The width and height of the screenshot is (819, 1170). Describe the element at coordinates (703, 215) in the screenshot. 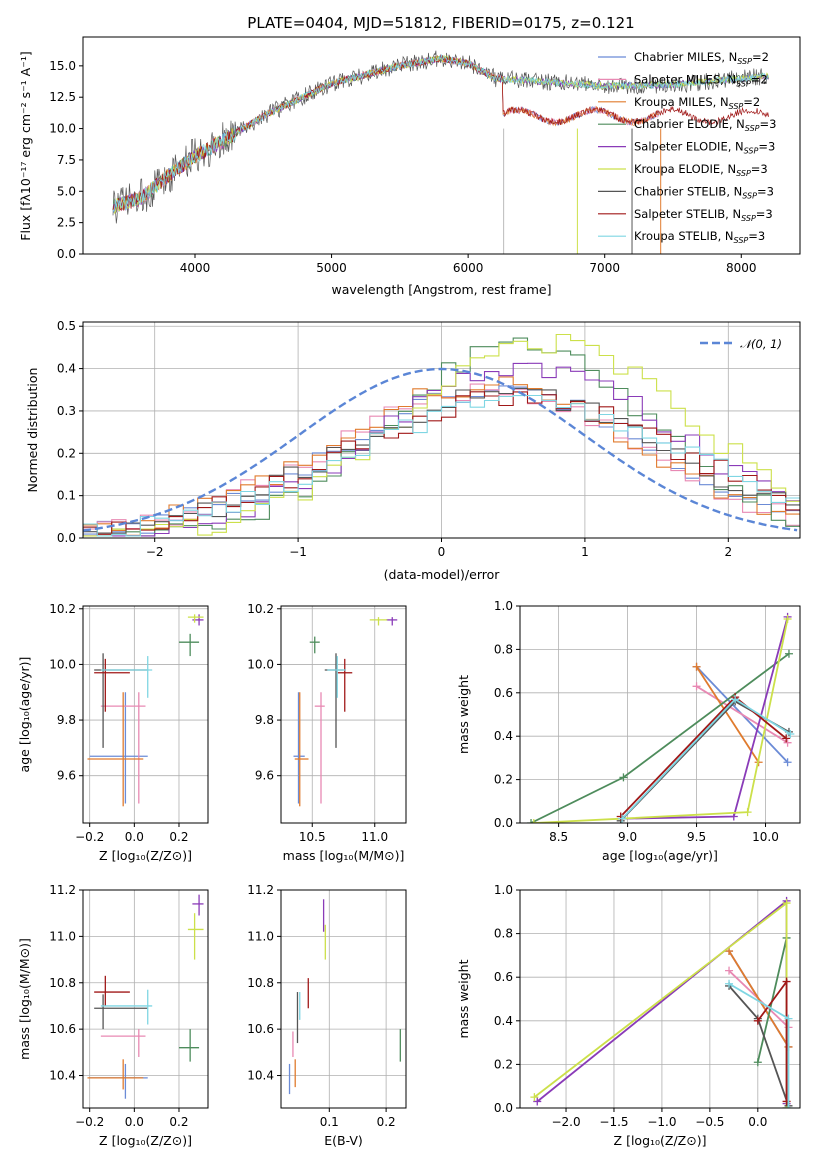

I see `legend-entry-salpeter-stelib: Salpeter STELIB, NSSP=3` at that location.